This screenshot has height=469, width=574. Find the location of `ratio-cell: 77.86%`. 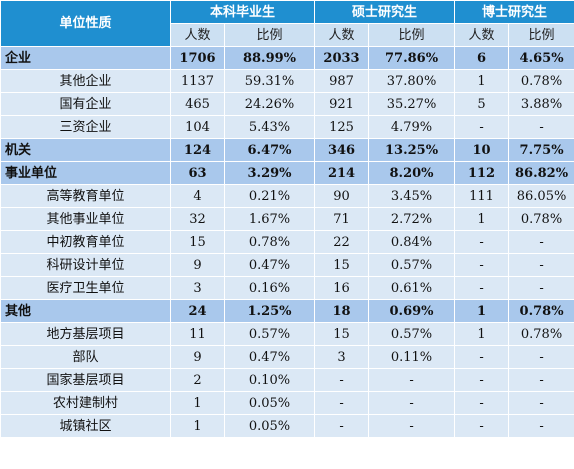

ratio-cell: 77.86% is located at coordinates (412, 58).